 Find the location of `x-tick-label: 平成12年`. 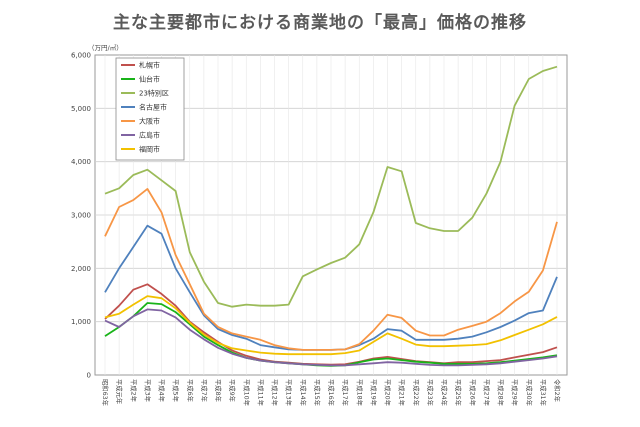

x-tick-label: 平成12年 is located at coordinates (275, 392).